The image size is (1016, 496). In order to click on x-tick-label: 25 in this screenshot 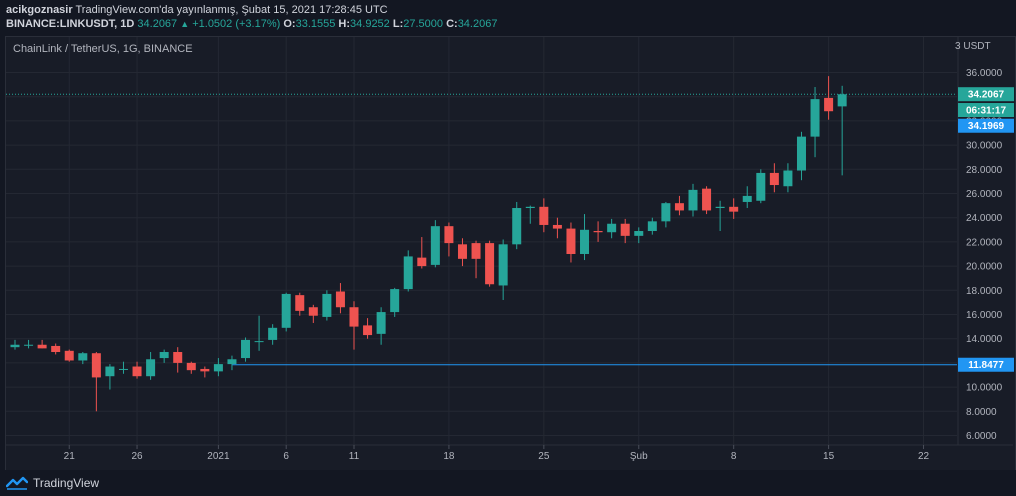, I will do `click(544, 456)`.